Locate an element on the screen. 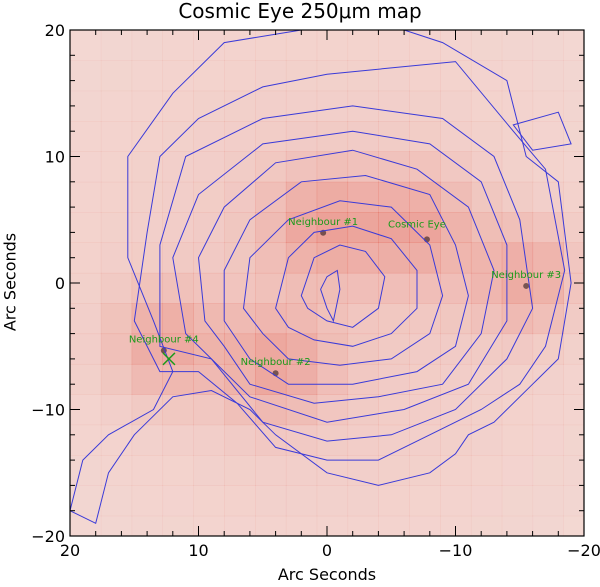 The height and width of the screenshot is (587, 600). y-tick-label: 0 is located at coordinates (60, 283).